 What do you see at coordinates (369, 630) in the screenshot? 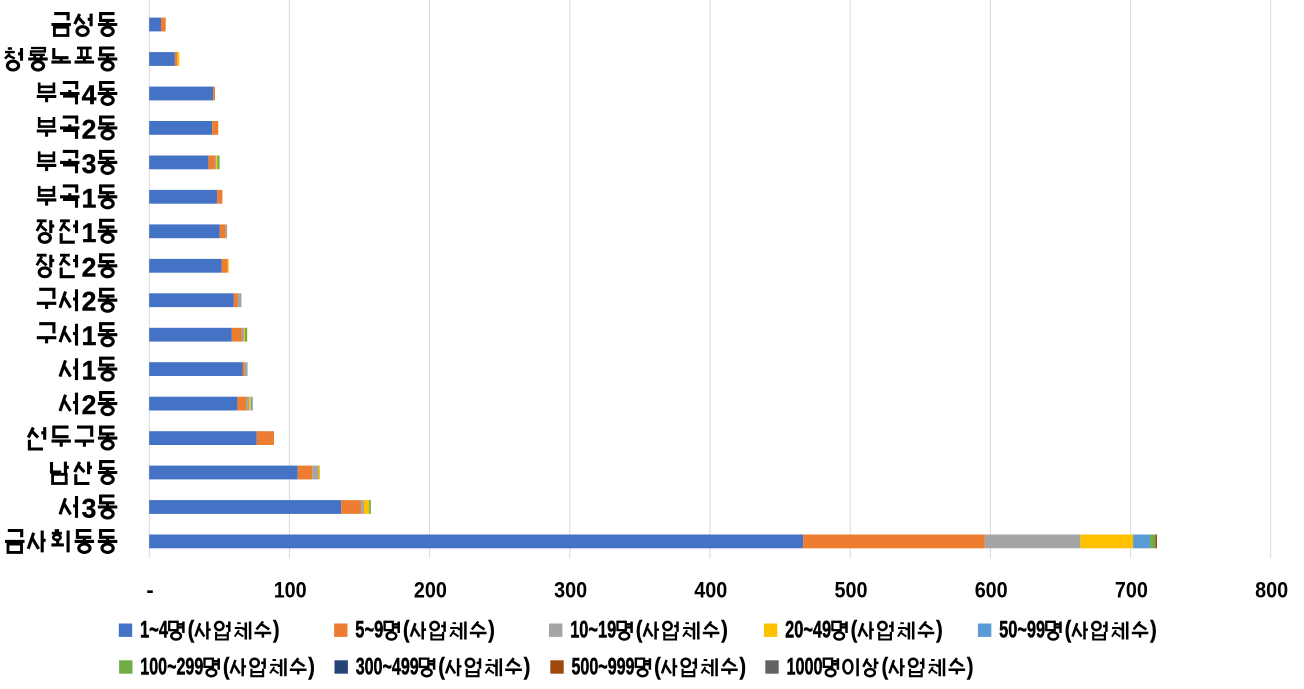
I see `svg-text: 5~9` at bounding box center [369, 630].